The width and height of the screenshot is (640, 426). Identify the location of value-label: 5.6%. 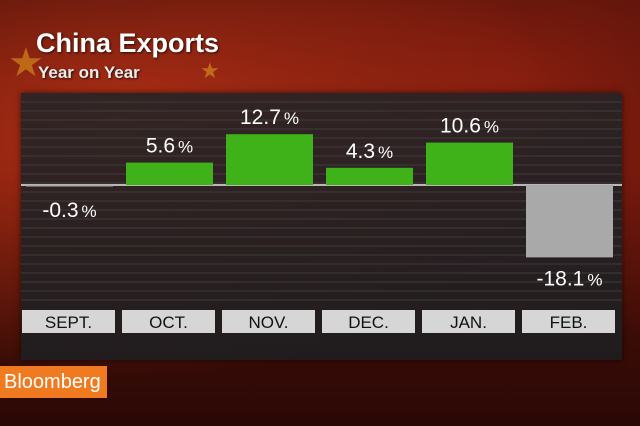
(169, 146).